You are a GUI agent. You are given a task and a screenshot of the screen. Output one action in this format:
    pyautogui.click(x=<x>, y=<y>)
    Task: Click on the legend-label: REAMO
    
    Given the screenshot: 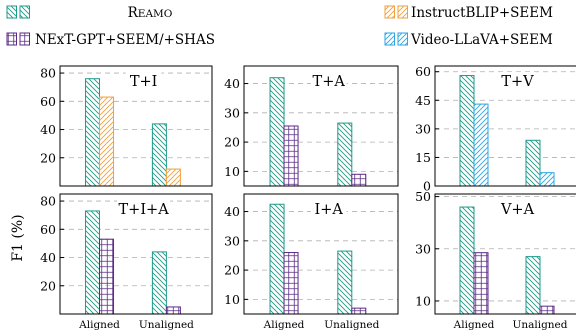 What is the action you would take?
    pyautogui.click(x=150, y=13)
    